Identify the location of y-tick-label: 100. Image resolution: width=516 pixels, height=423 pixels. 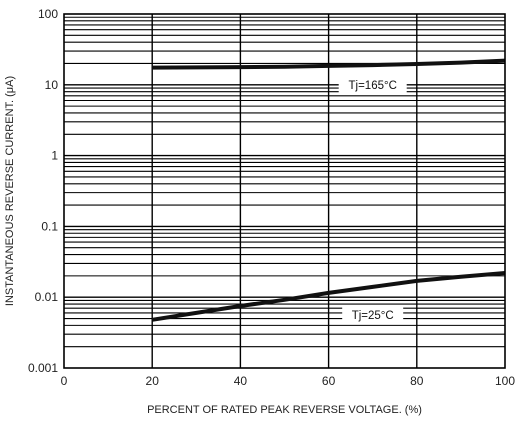
(48, 14).